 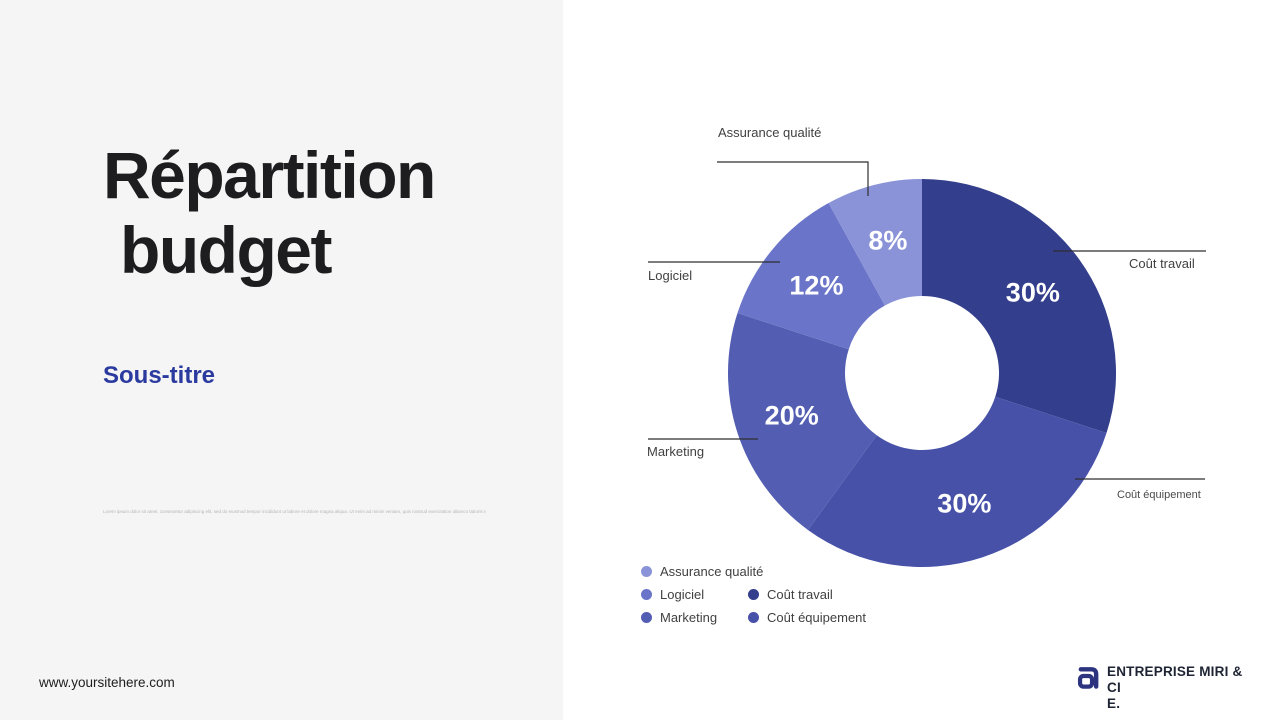 I want to click on callout-label-cout-equipement: Coût équipement, so click(x=1159, y=495).